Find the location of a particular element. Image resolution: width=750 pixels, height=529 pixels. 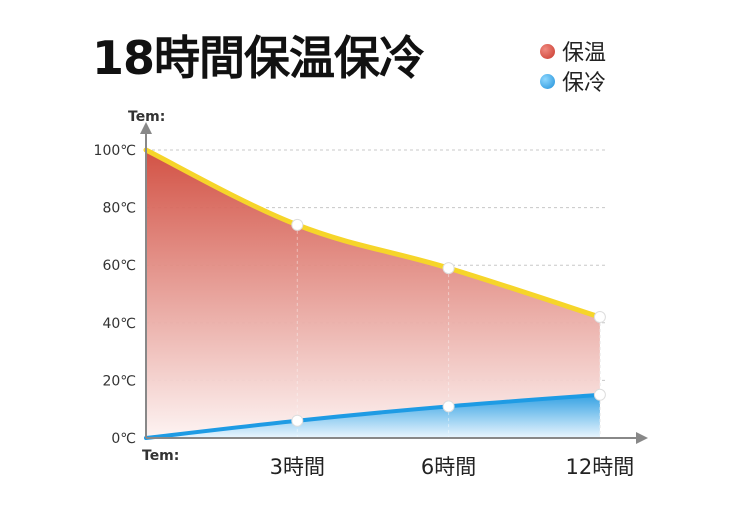

series-line-cold is located at coordinates (373, 416).